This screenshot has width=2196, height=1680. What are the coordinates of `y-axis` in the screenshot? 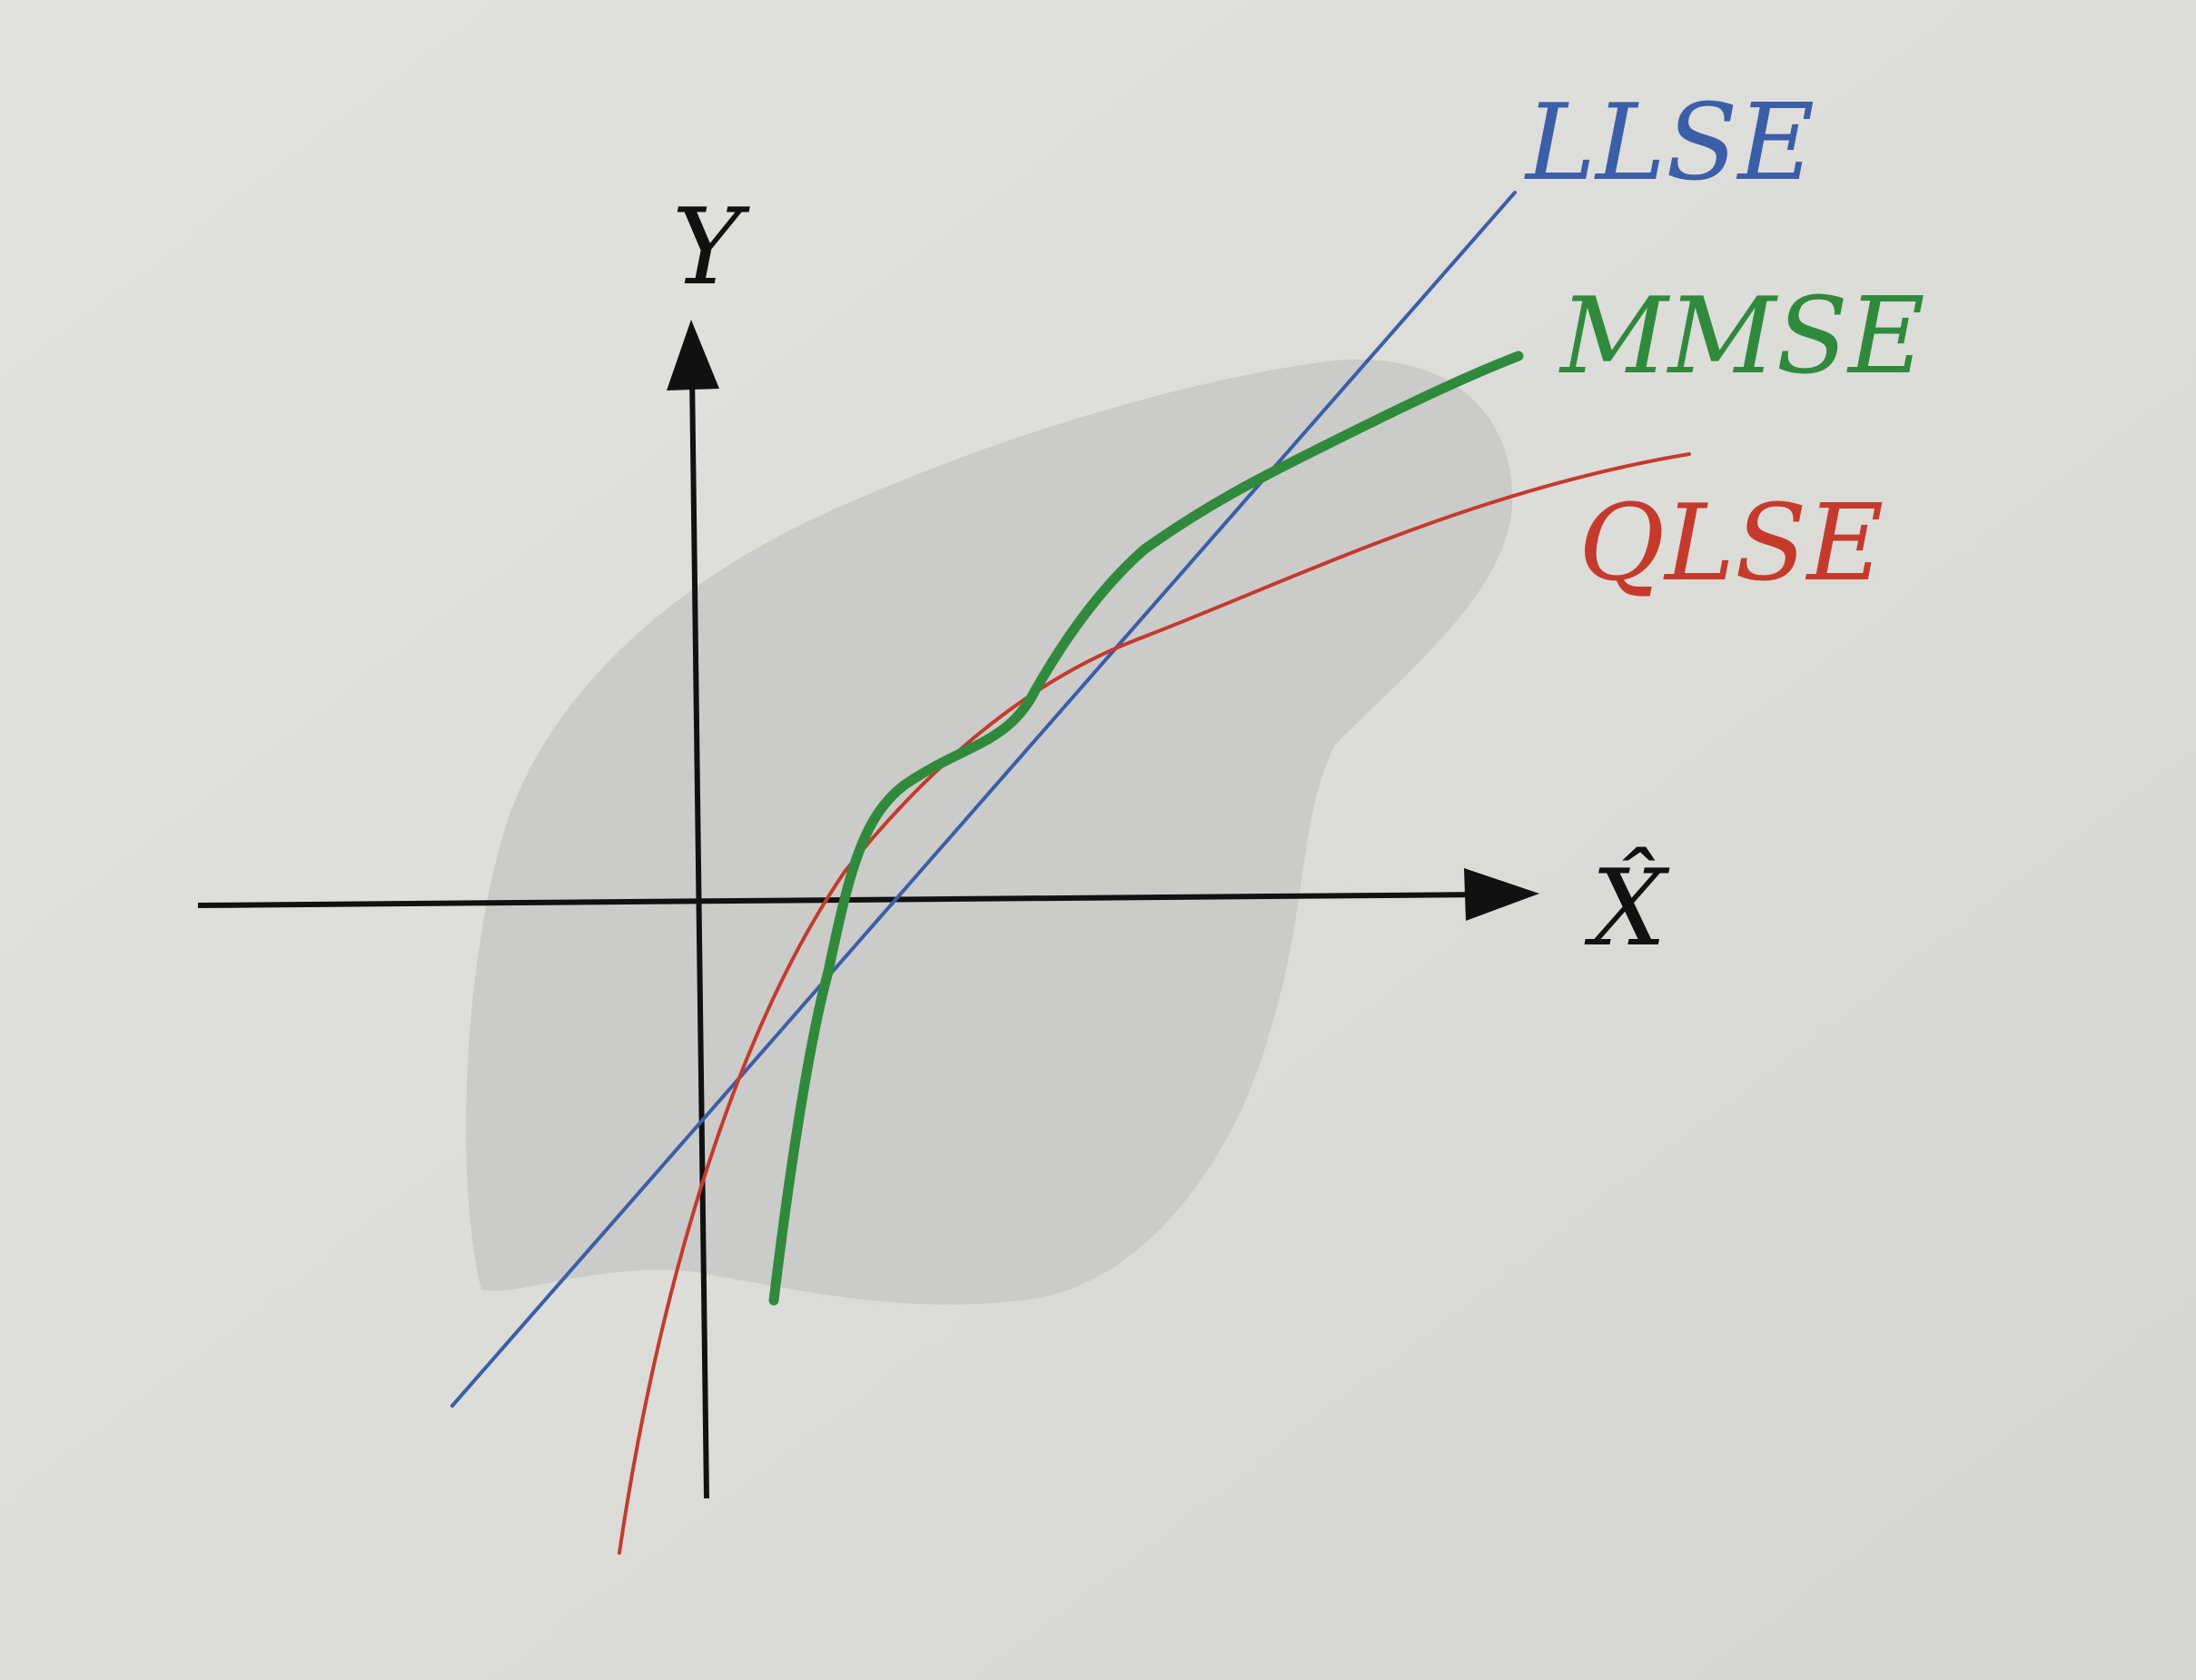 It's located at (699, 935).